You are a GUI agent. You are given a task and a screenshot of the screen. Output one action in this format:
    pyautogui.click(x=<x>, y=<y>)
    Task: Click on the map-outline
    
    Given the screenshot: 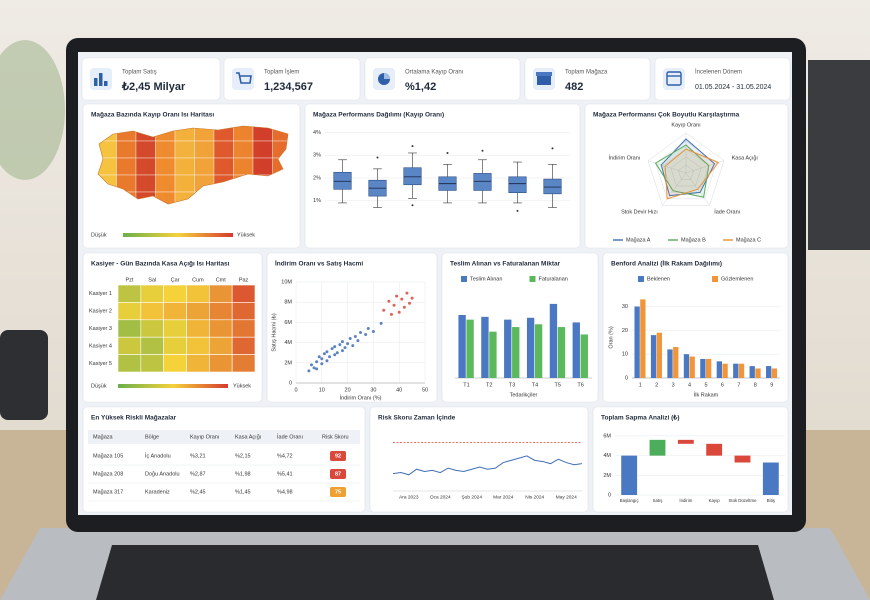 What is the action you would take?
    pyautogui.click(x=193, y=165)
    